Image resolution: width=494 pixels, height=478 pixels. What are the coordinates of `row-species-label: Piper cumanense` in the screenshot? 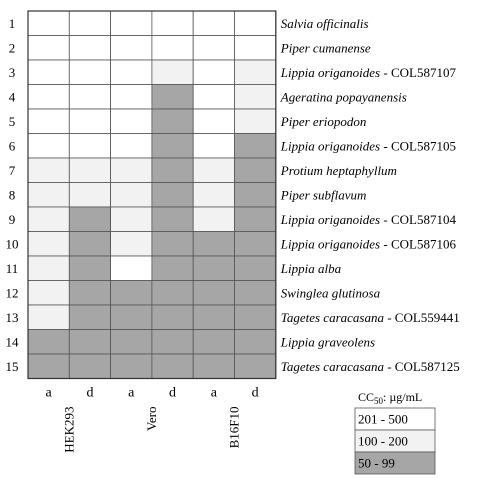 It's located at (325, 47).